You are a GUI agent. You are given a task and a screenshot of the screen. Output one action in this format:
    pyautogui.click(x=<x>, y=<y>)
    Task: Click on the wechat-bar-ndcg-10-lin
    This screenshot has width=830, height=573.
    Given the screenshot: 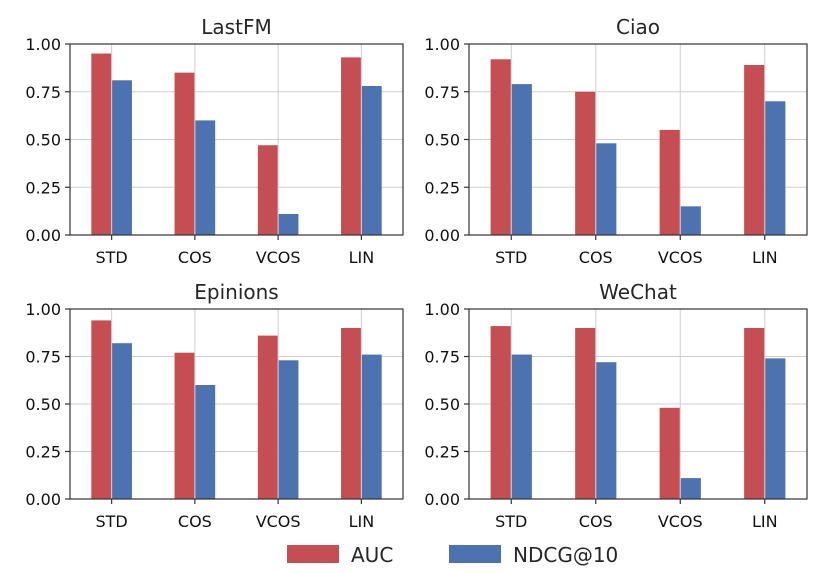 What is the action you would take?
    pyautogui.click(x=775, y=428)
    